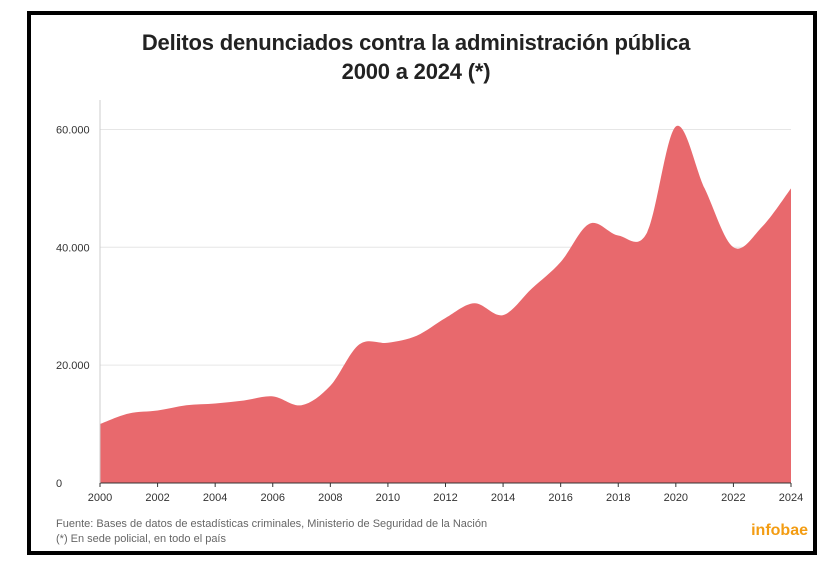 The image size is (832, 568). I want to click on x-tick-label: 2012, so click(445, 498).